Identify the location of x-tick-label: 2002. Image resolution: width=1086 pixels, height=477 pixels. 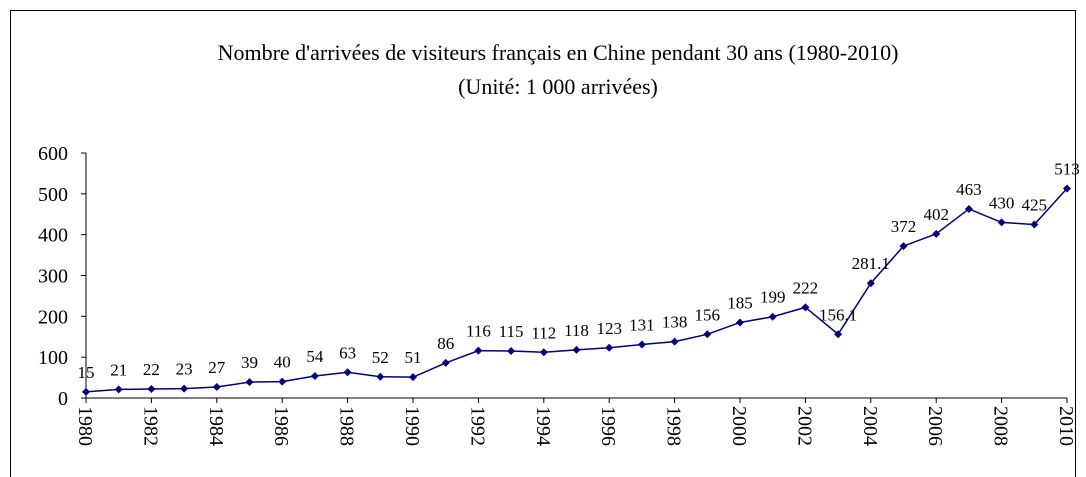
(804, 426).